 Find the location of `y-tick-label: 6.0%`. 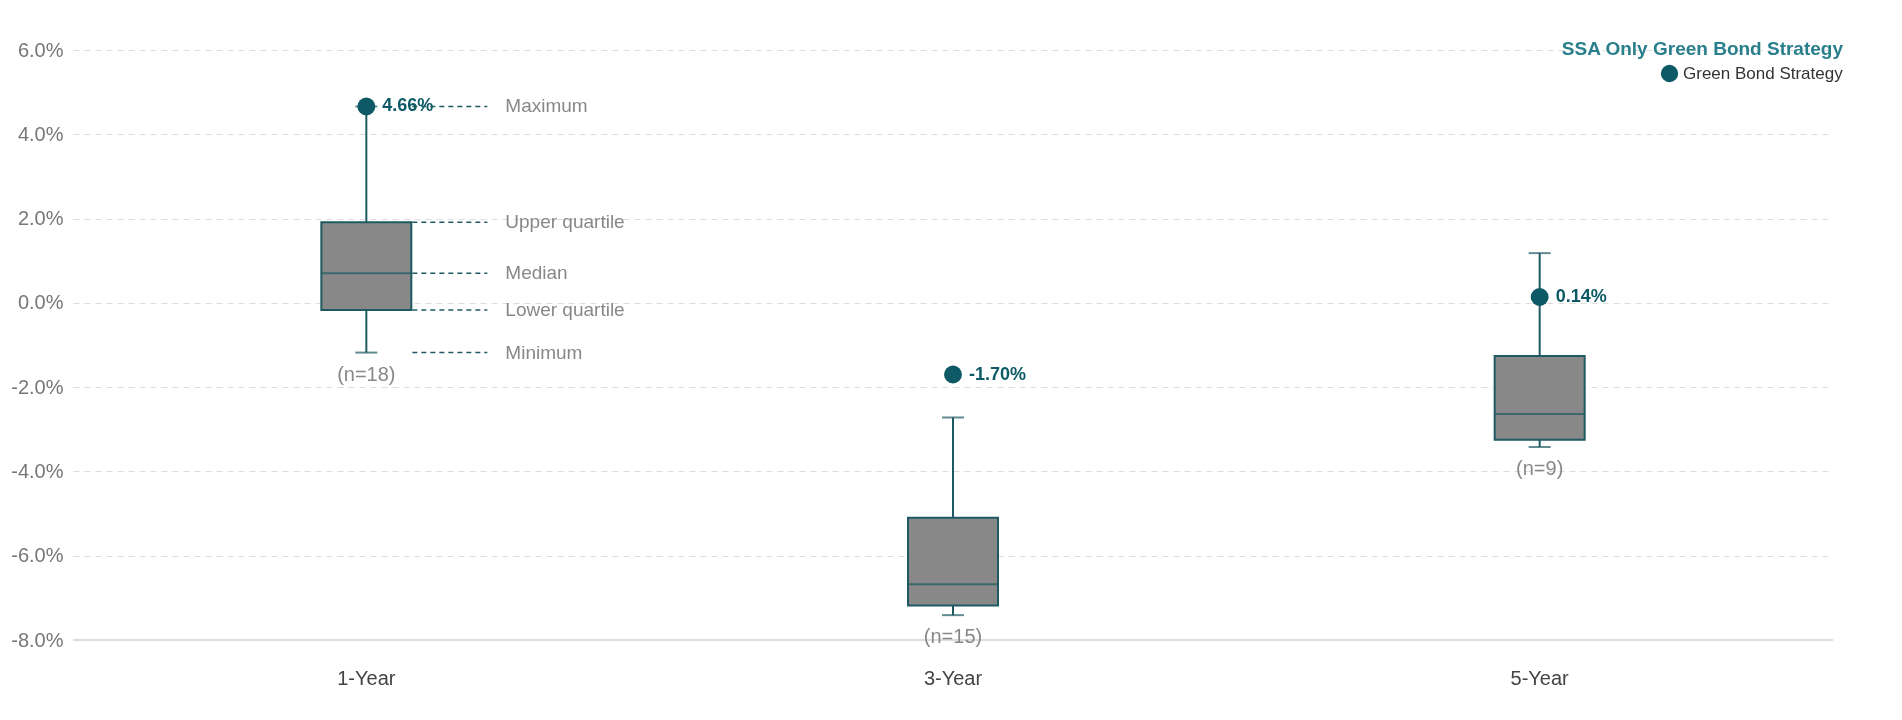

y-tick-label: 6.0% is located at coordinates (40, 49).